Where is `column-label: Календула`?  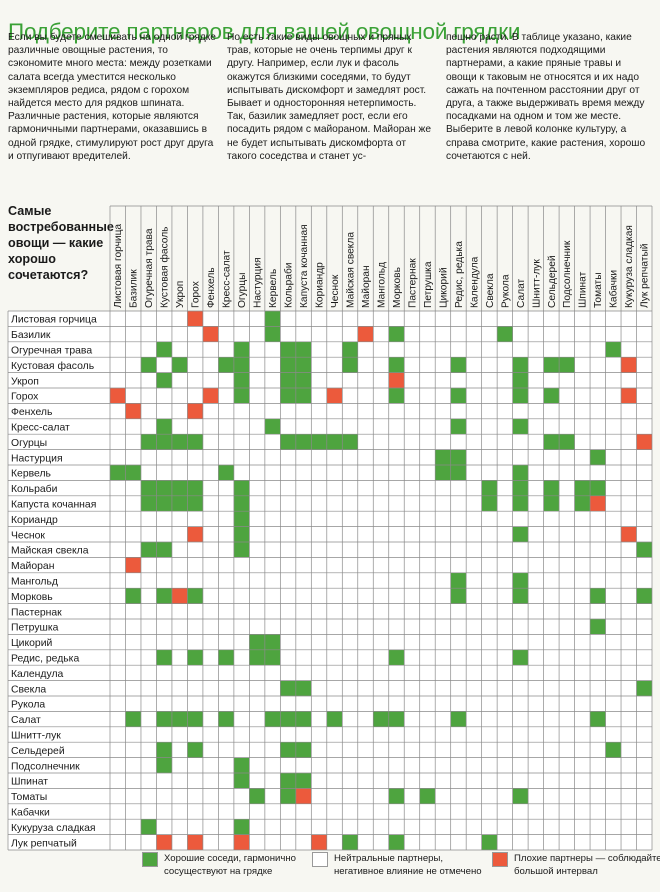
column-label: Календула is located at coordinates (474, 282).